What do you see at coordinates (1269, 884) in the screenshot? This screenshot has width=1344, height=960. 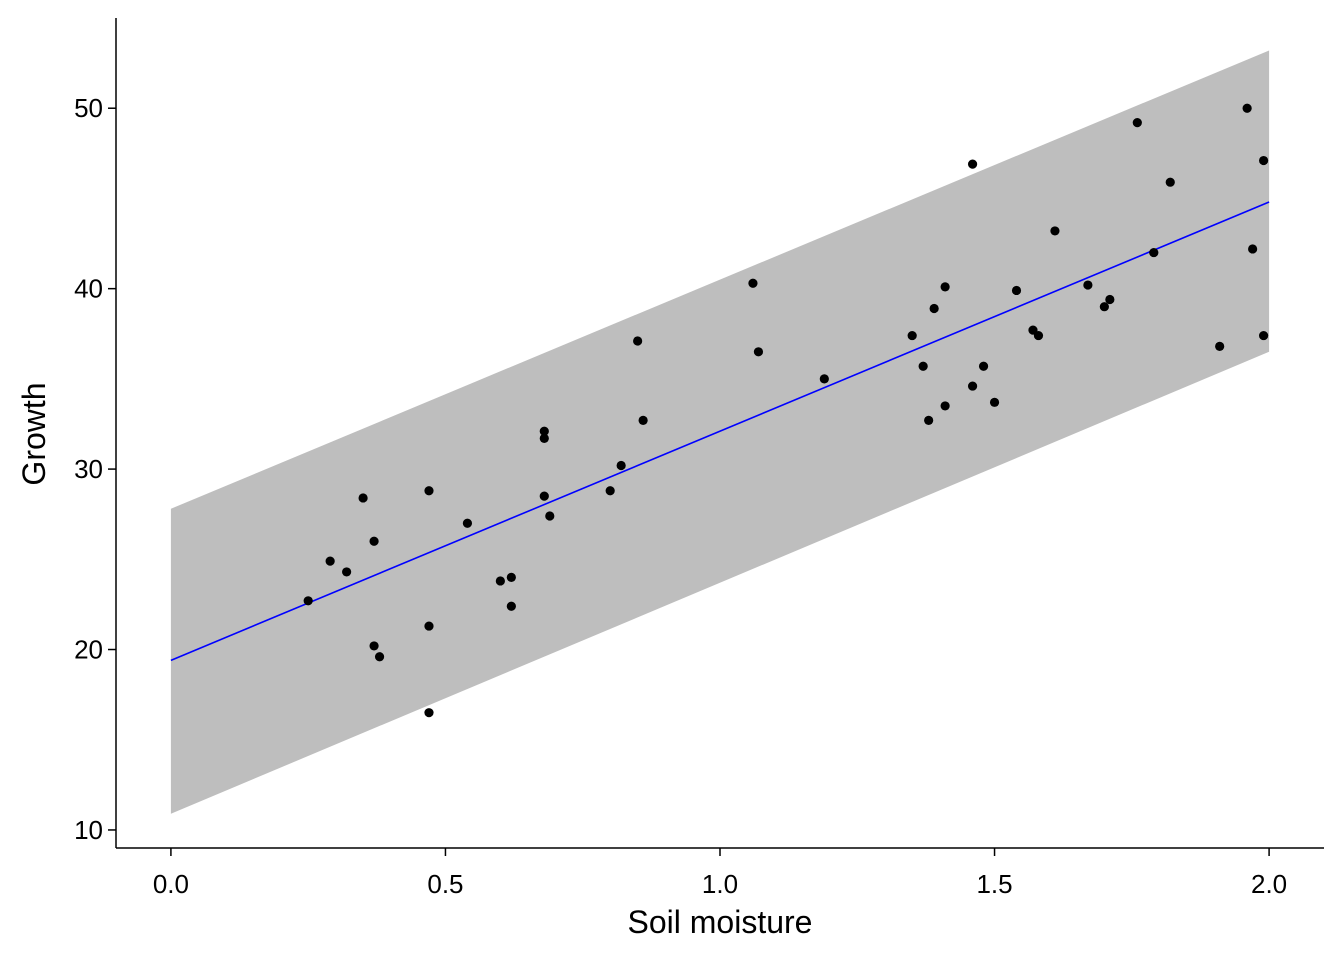 I see `x-tick-label: 2.0` at bounding box center [1269, 884].